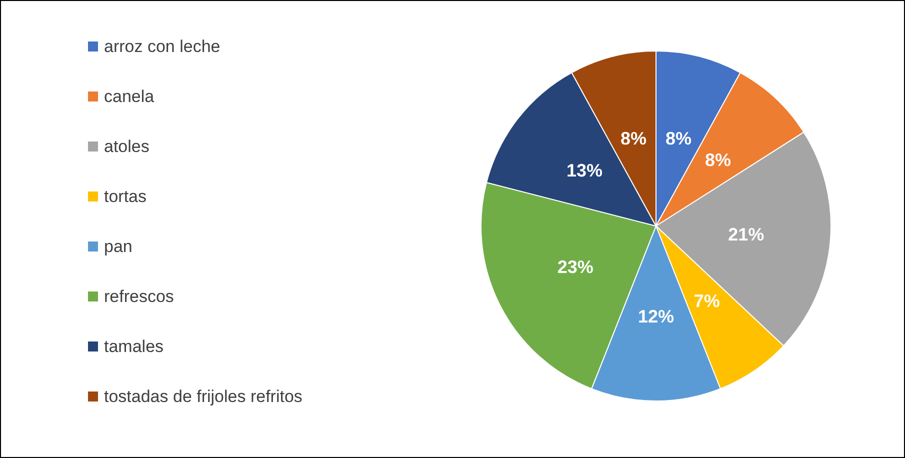 The image size is (905, 458). What do you see at coordinates (203, 396) in the screenshot?
I see `legend-label: tostadas de frijoles refritos` at bounding box center [203, 396].